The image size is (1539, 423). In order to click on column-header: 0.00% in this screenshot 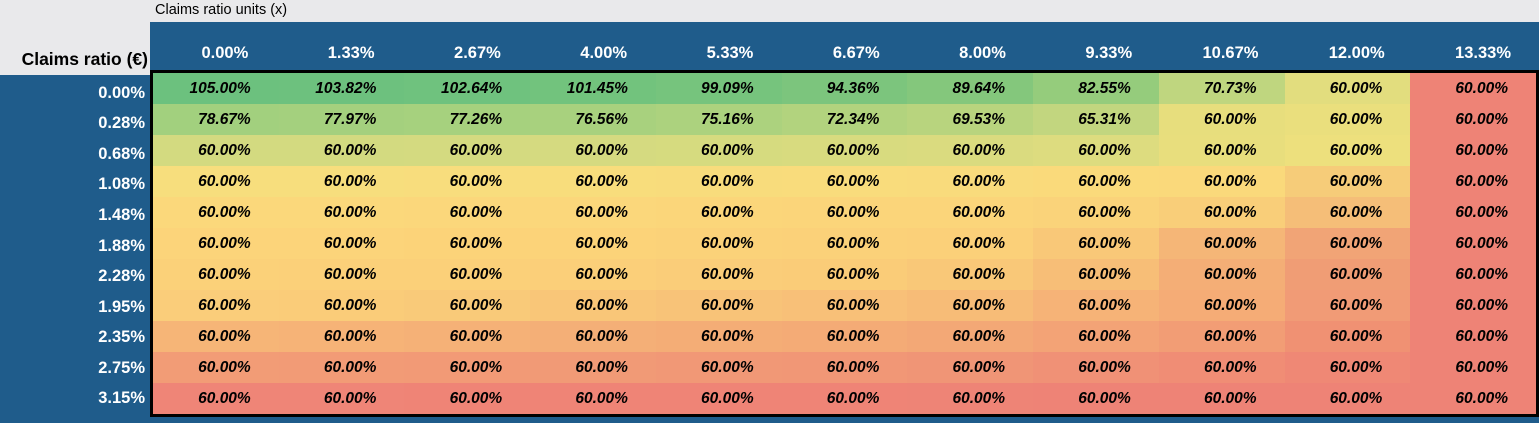, I will do `click(225, 53)`.